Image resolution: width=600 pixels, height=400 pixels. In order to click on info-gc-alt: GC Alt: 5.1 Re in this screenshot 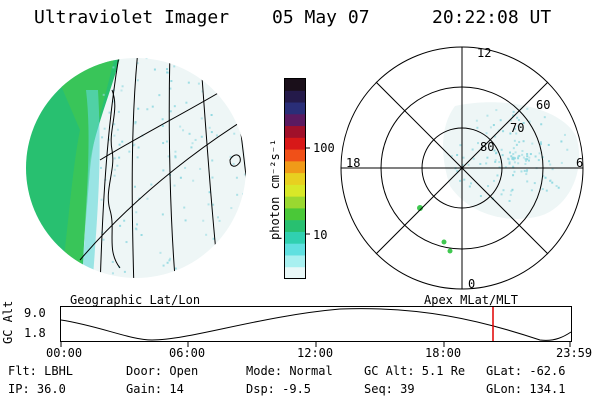, I will do `click(415, 371)`.